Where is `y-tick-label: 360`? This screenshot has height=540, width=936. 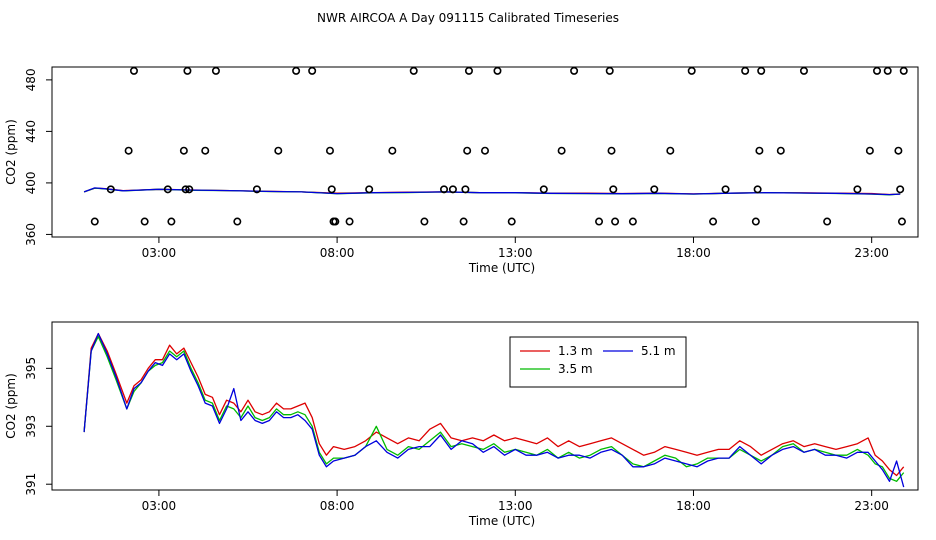 y-tick-label: 360 is located at coordinates (31, 234).